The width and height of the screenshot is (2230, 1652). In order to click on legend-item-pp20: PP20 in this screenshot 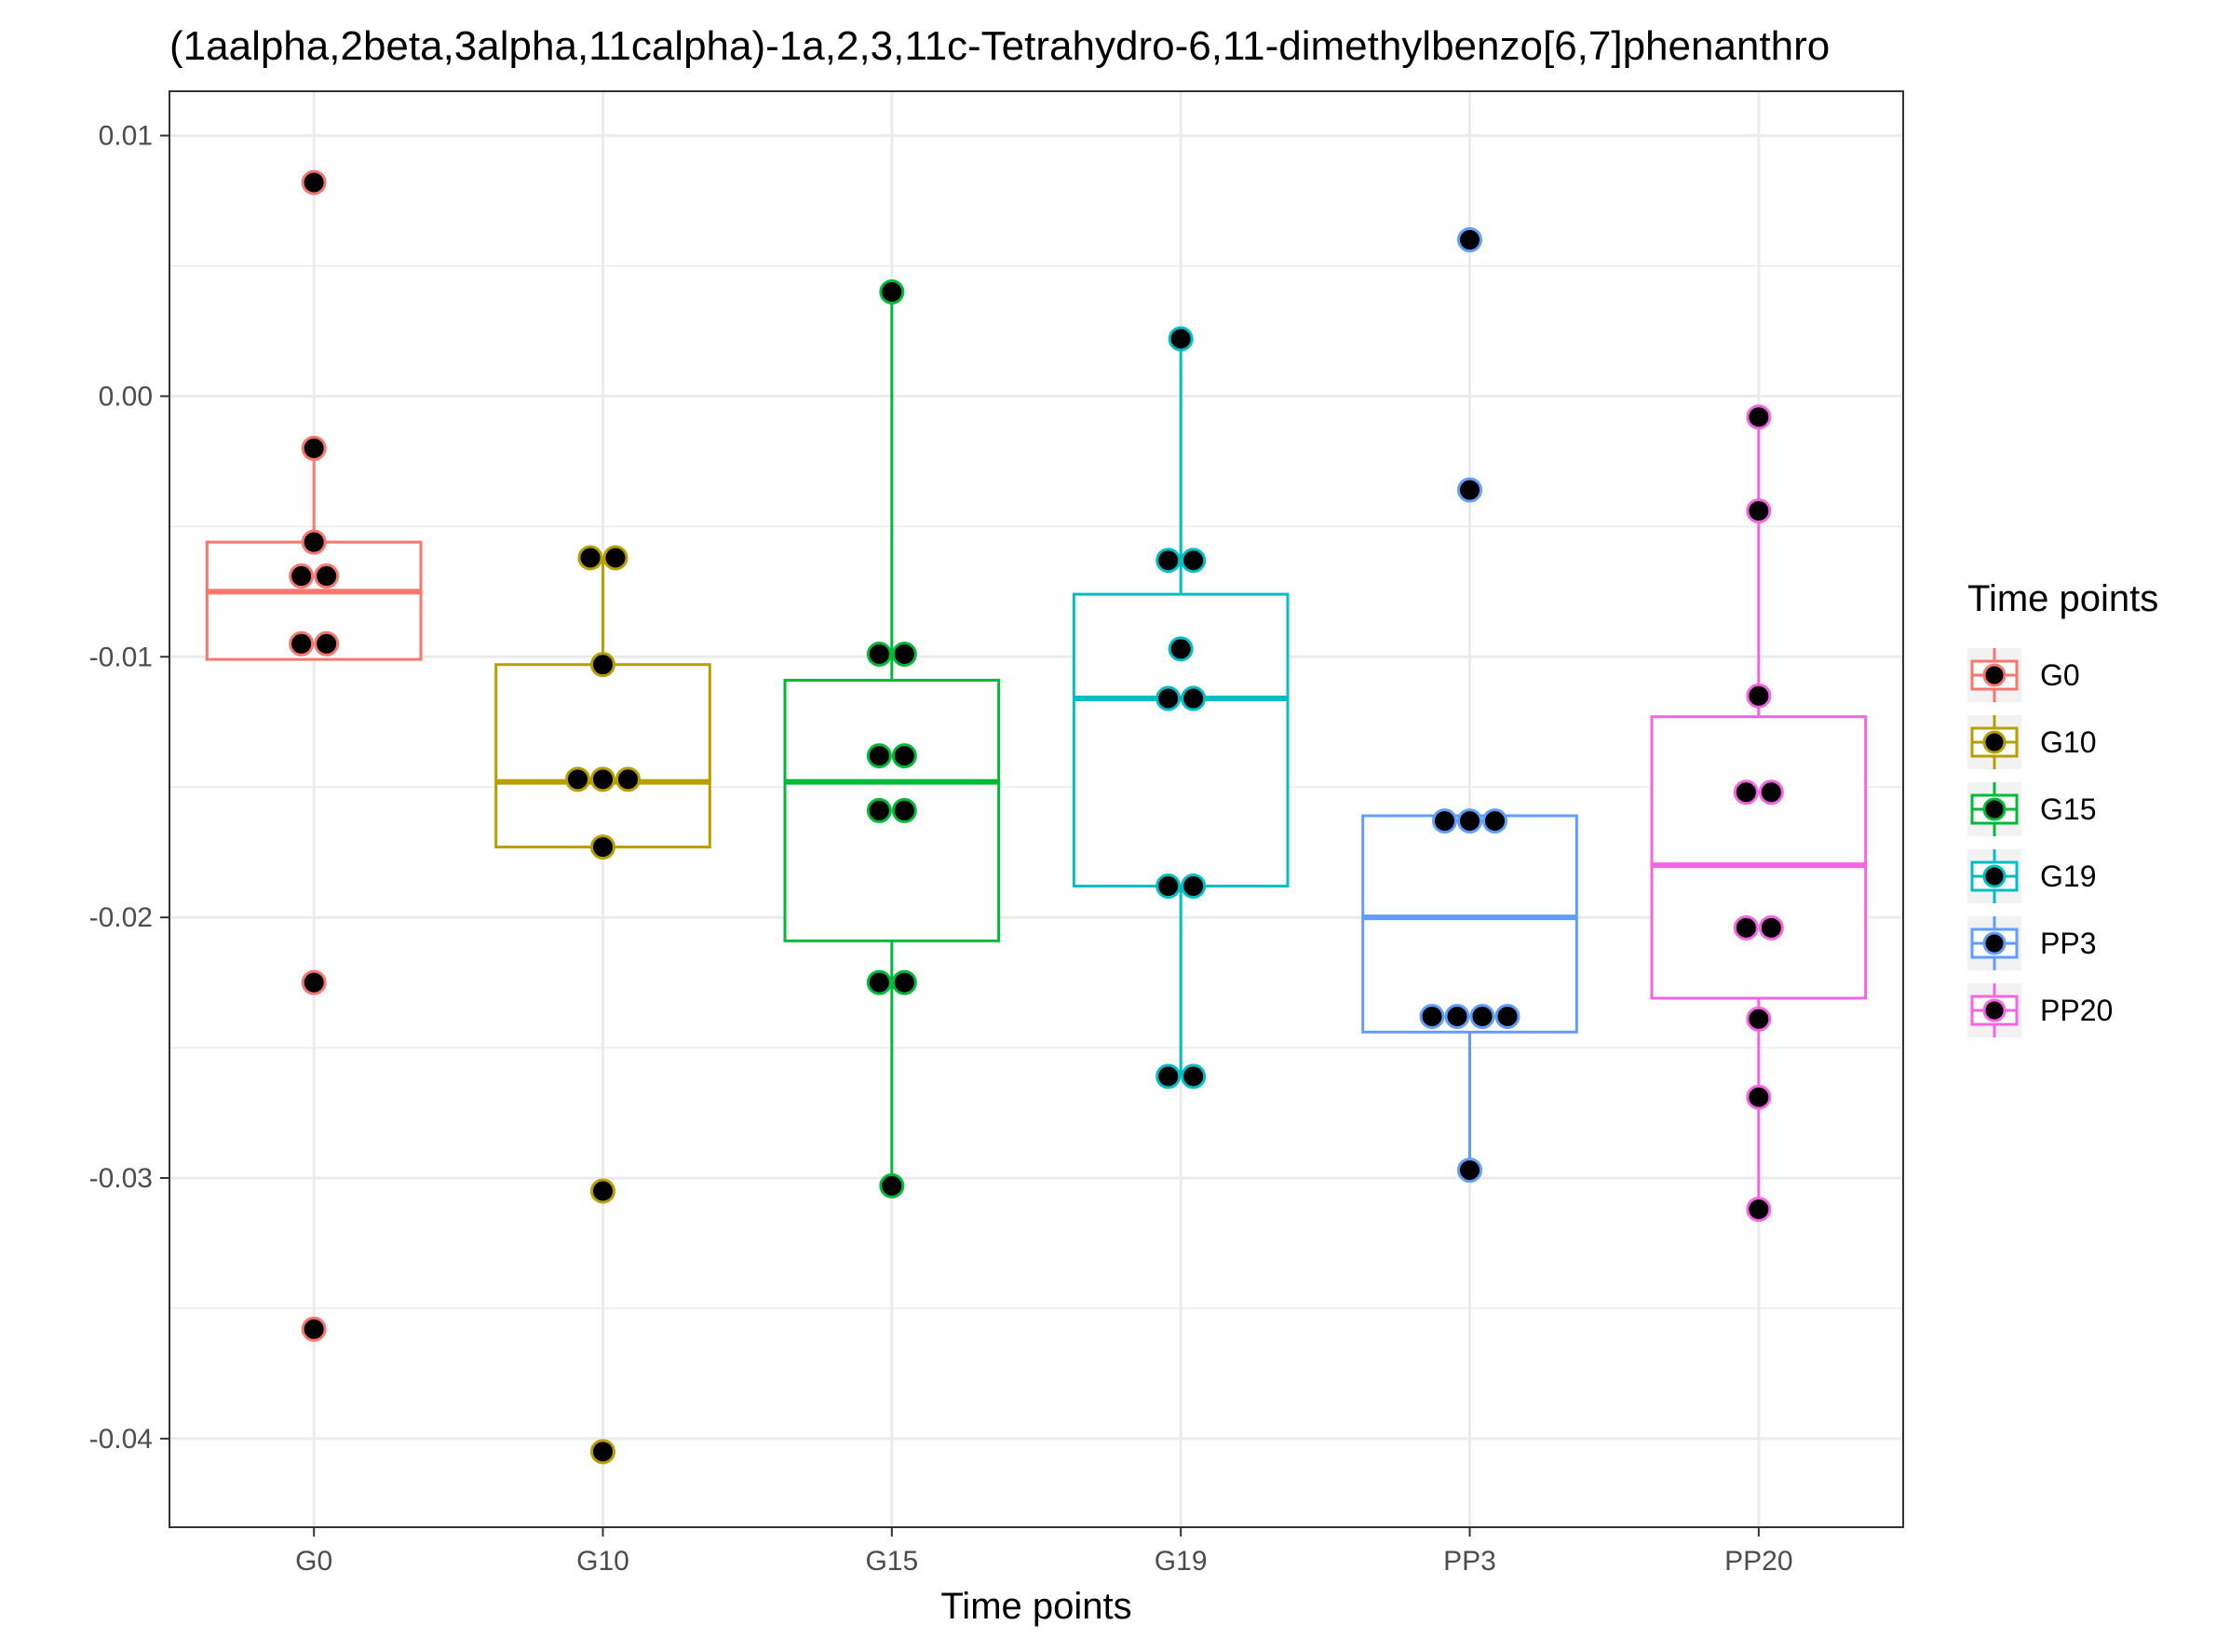, I will do `click(2040, 1010)`.